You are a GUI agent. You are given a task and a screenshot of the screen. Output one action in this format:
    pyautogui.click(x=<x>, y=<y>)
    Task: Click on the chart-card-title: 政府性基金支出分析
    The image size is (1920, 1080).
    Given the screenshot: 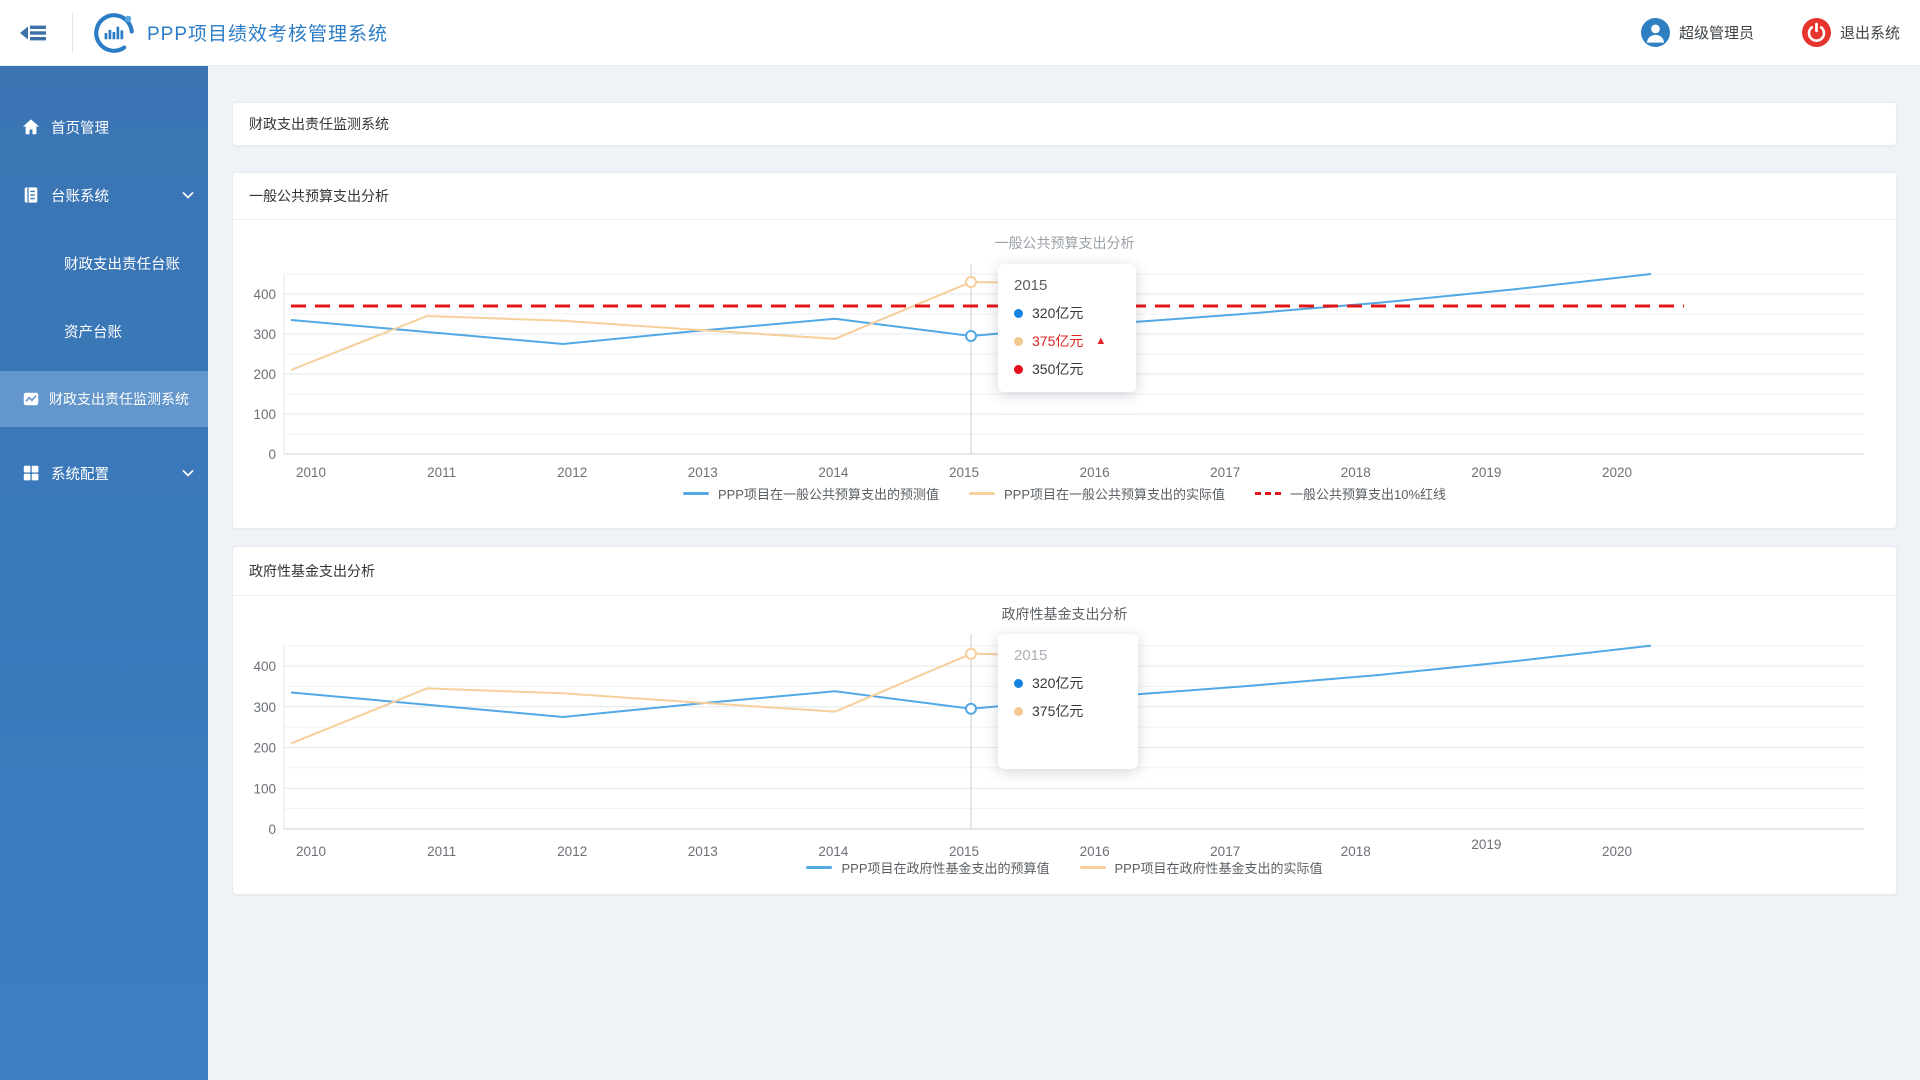 What is the action you would take?
    pyautogui.click(x=312, y=571)
    